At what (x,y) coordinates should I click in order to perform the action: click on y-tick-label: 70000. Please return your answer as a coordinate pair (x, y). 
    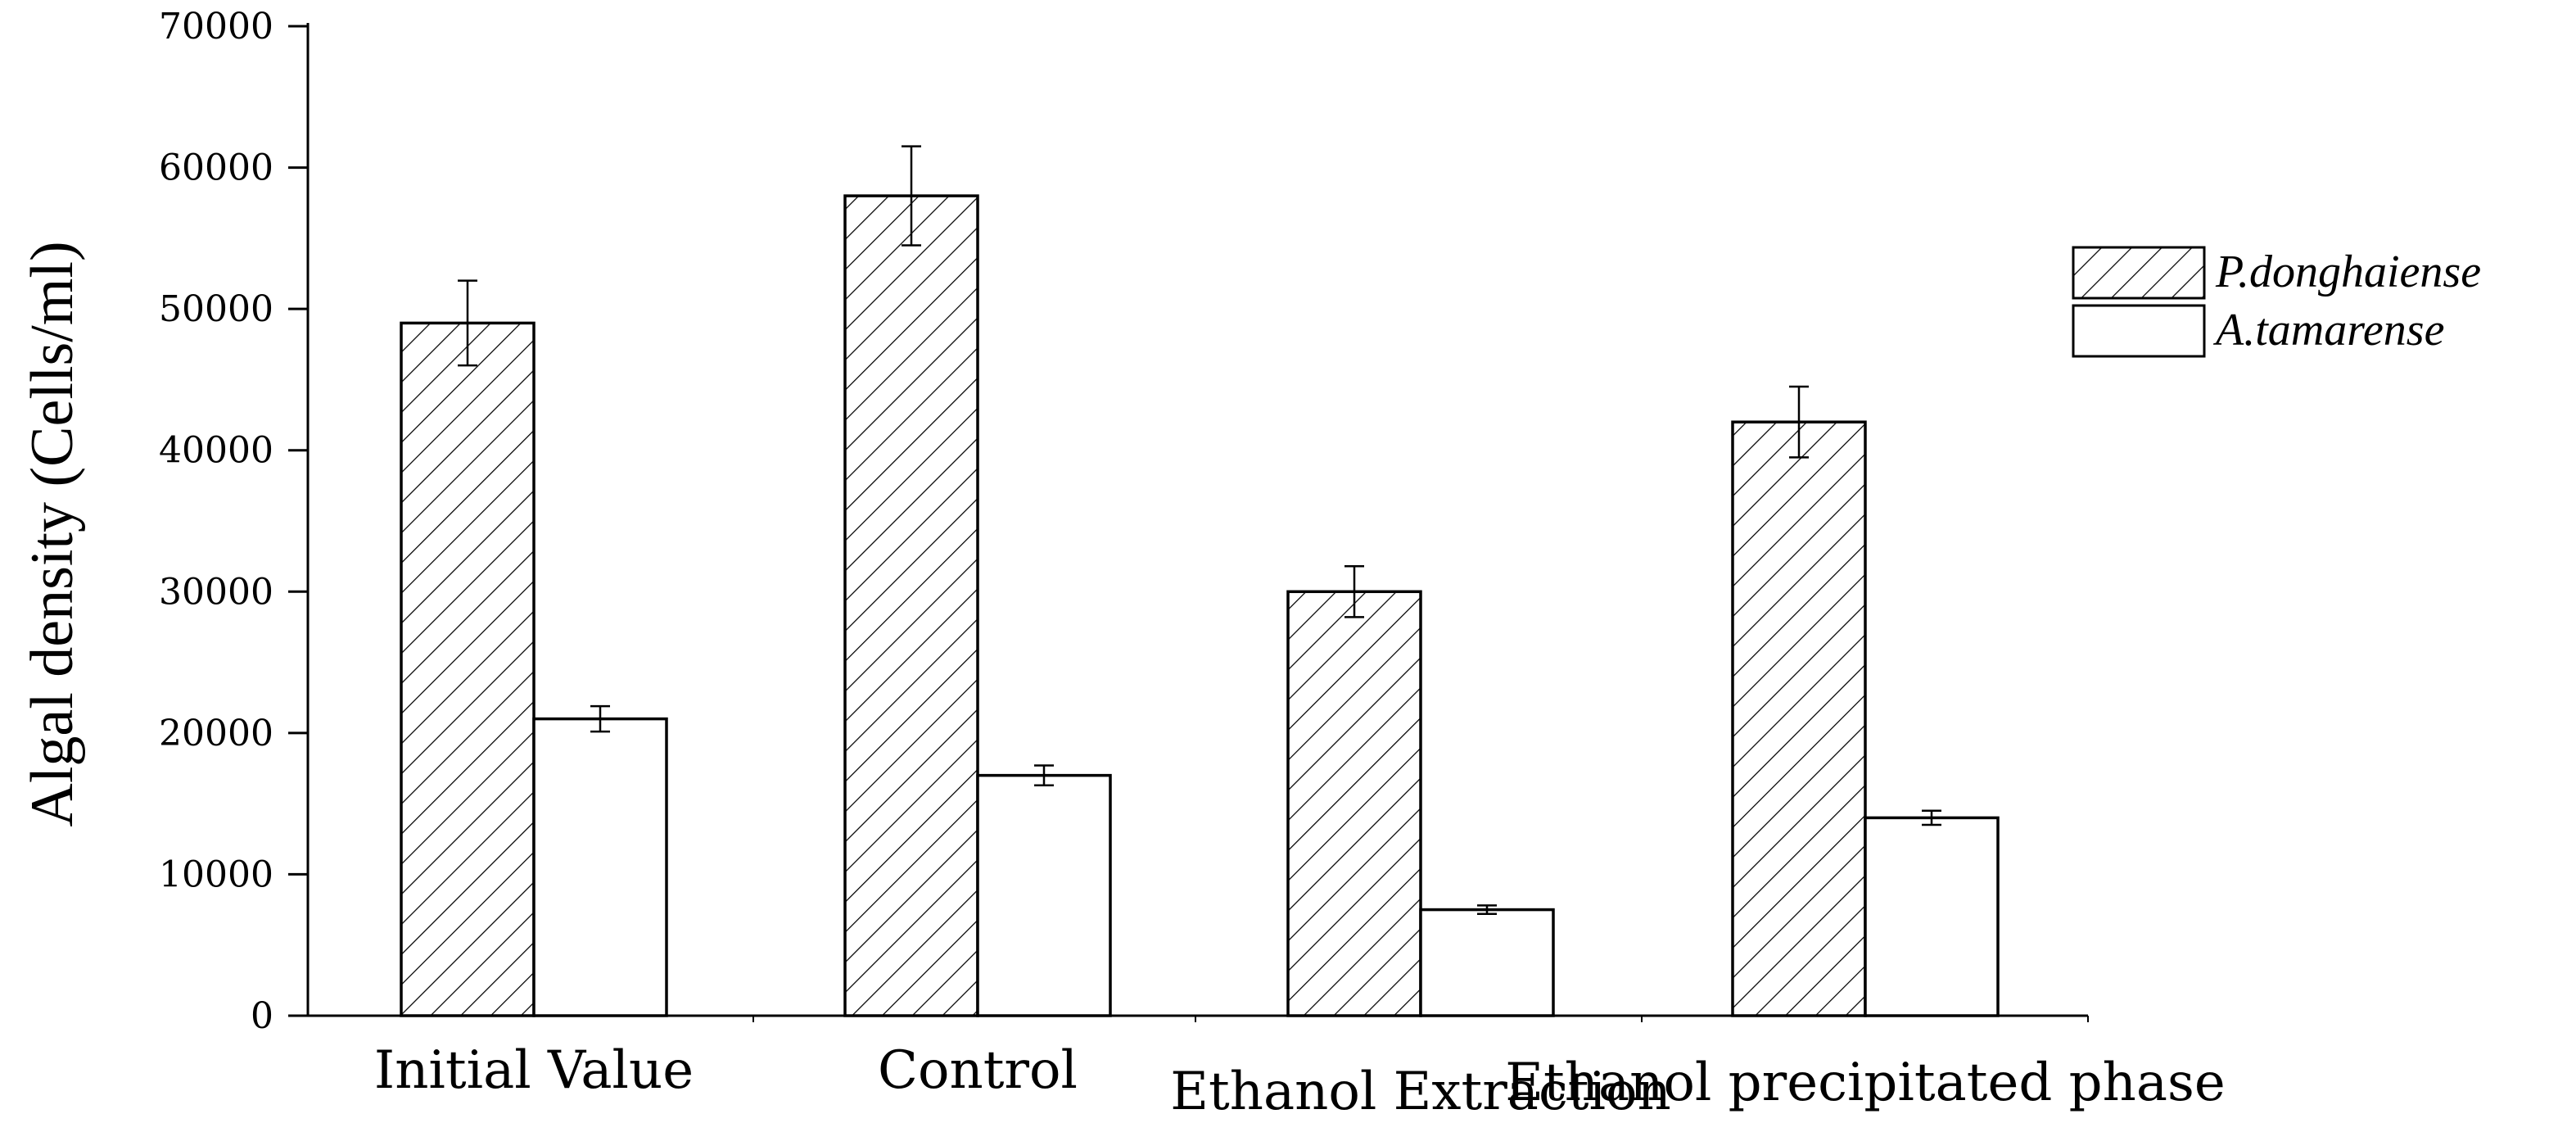
    Looking at the image, I should click on (216, 27).